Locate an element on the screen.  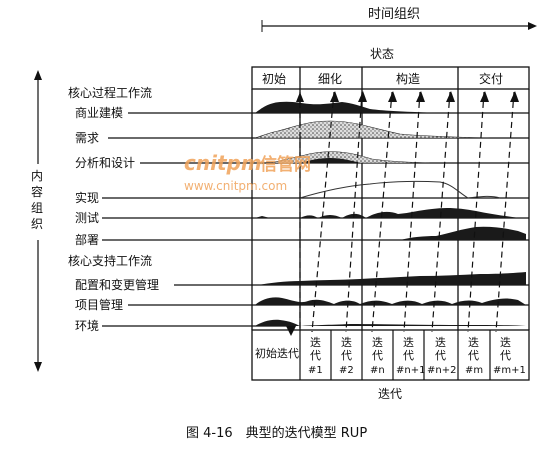
watermark-brand: cnitpm is located at coordinates (223, 163).